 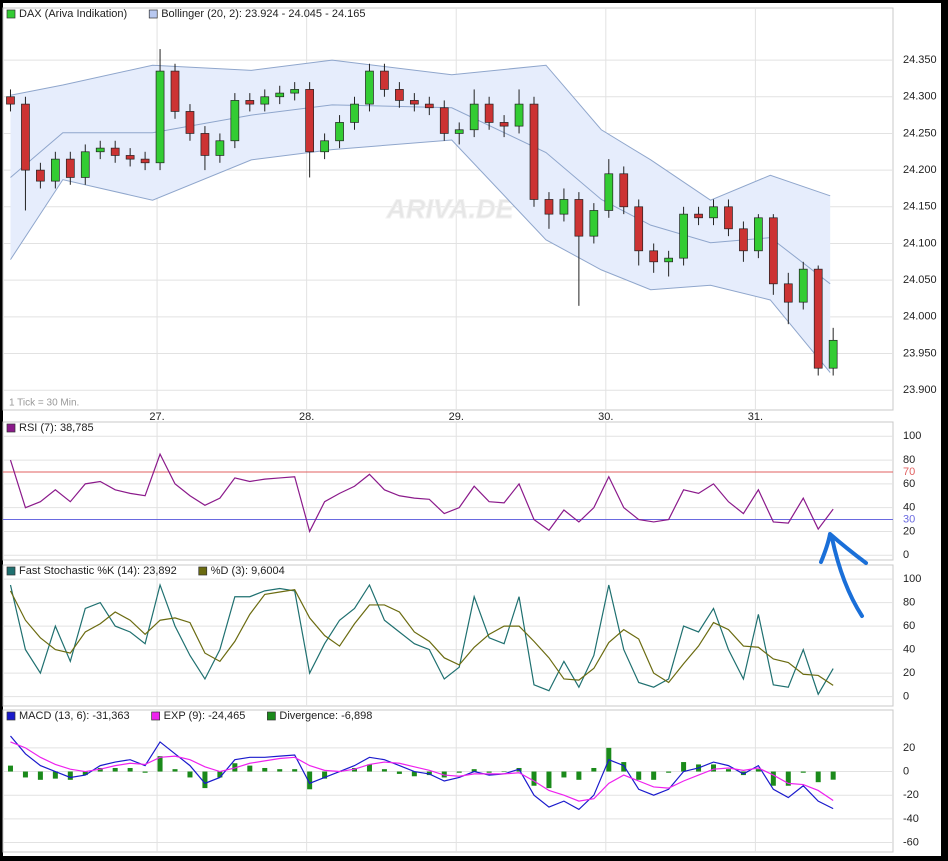 I want to click on reference-label: 70, so click(x=909, y=472).